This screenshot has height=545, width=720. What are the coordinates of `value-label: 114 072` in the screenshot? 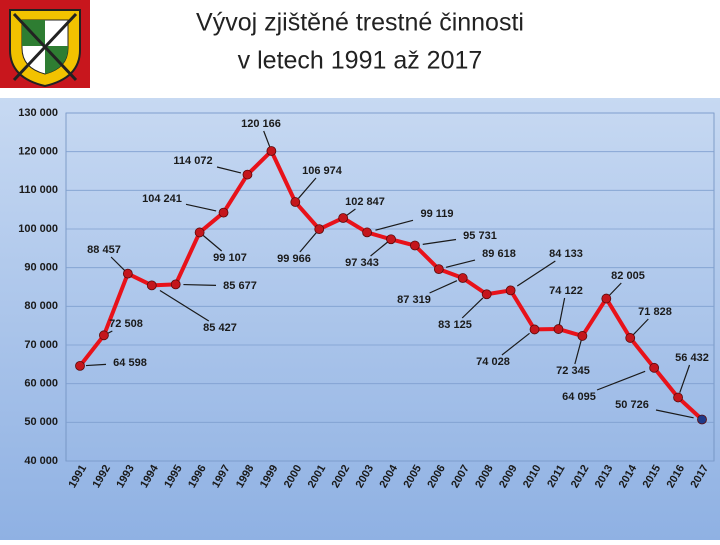 It's located at (192, 161).